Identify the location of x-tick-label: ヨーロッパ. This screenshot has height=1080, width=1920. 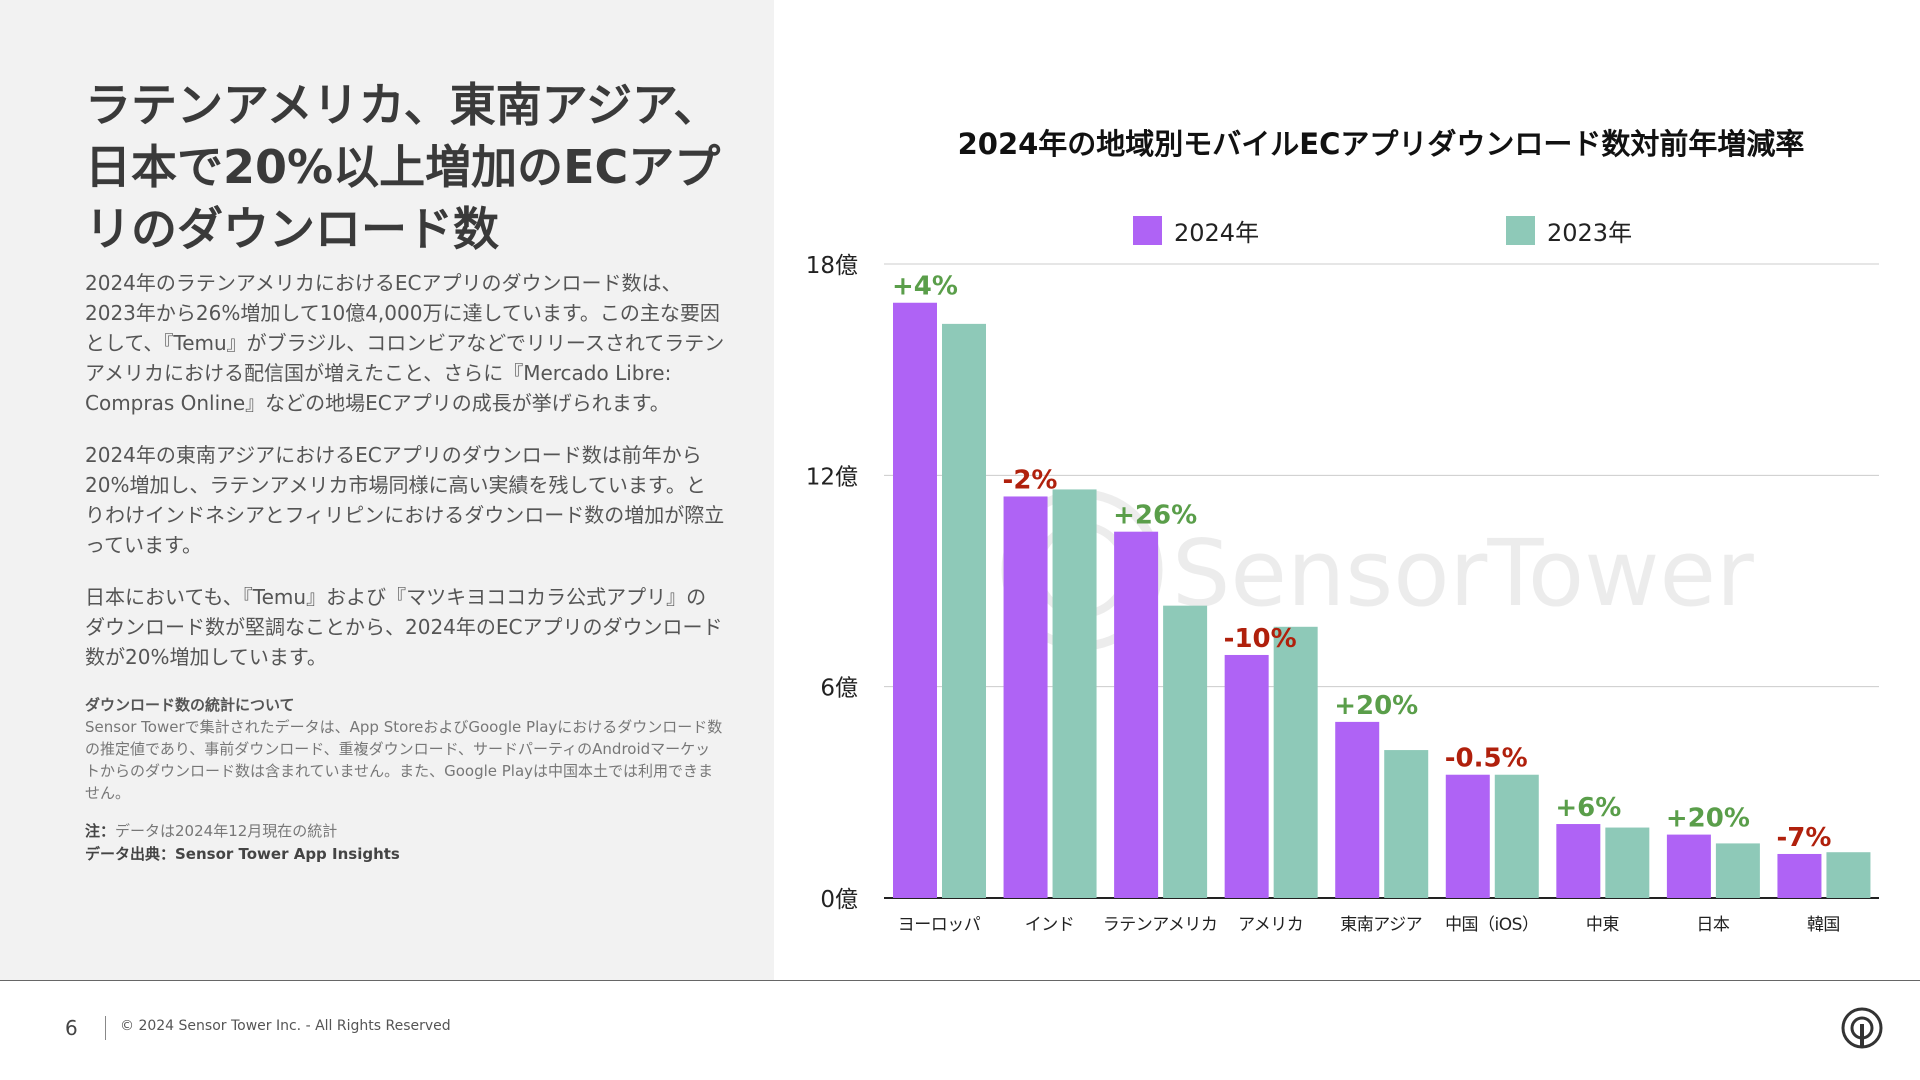
(939, 925).